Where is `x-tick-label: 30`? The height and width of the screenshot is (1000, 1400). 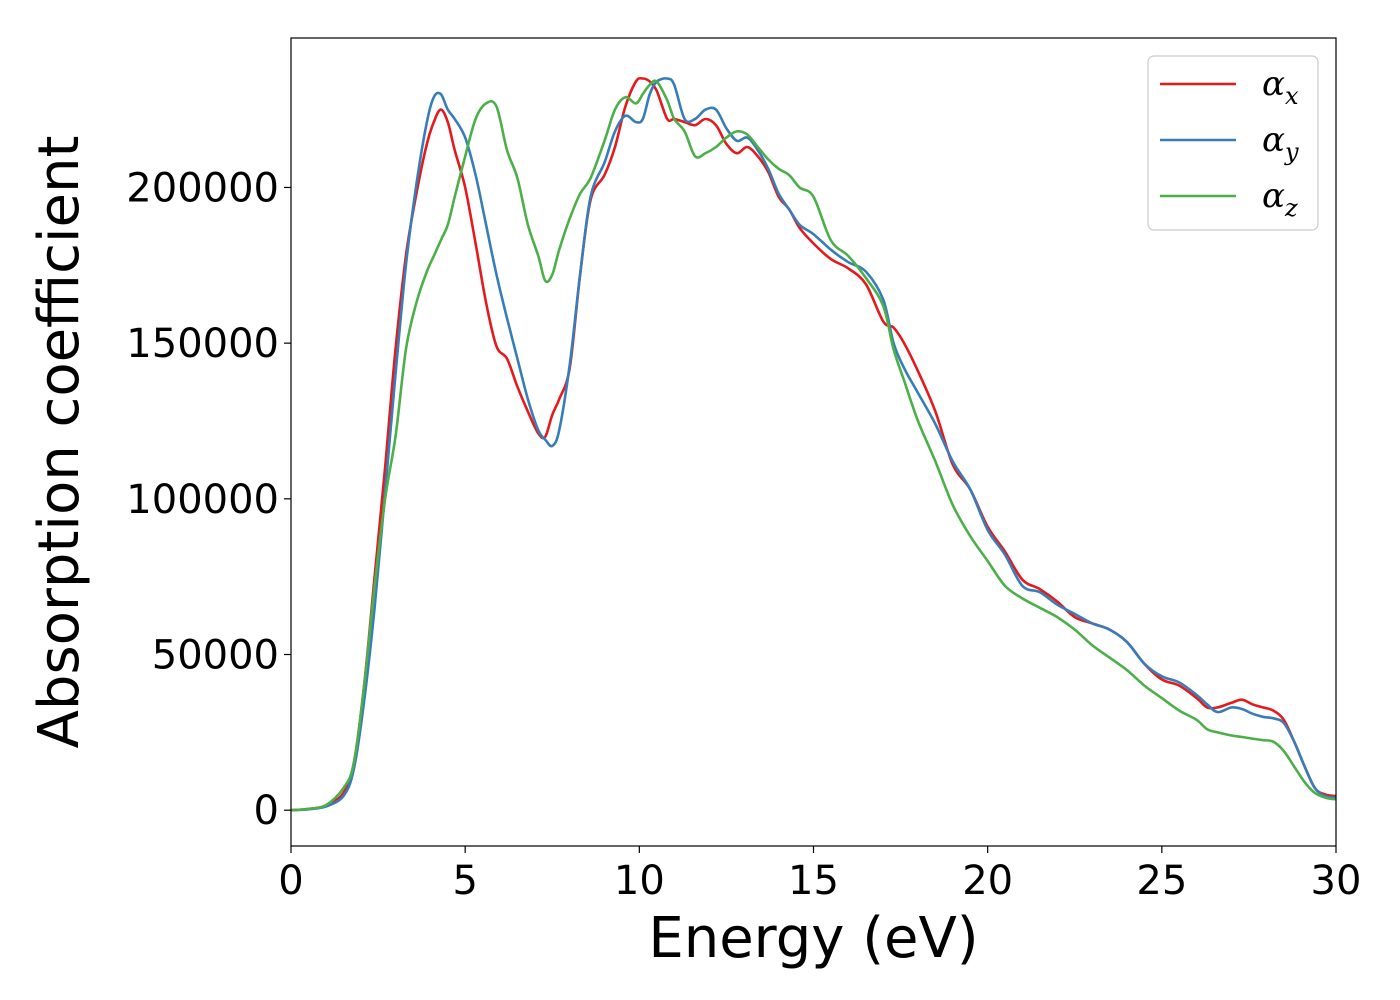 x-tick-label: 30 is located at coordinates (1336, 881).